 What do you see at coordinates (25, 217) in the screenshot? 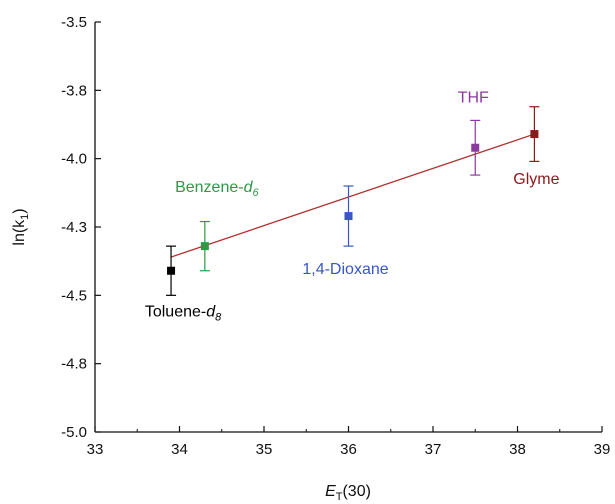
I see `y-axis-label-sub: 1` at bounding box center [25, 217].